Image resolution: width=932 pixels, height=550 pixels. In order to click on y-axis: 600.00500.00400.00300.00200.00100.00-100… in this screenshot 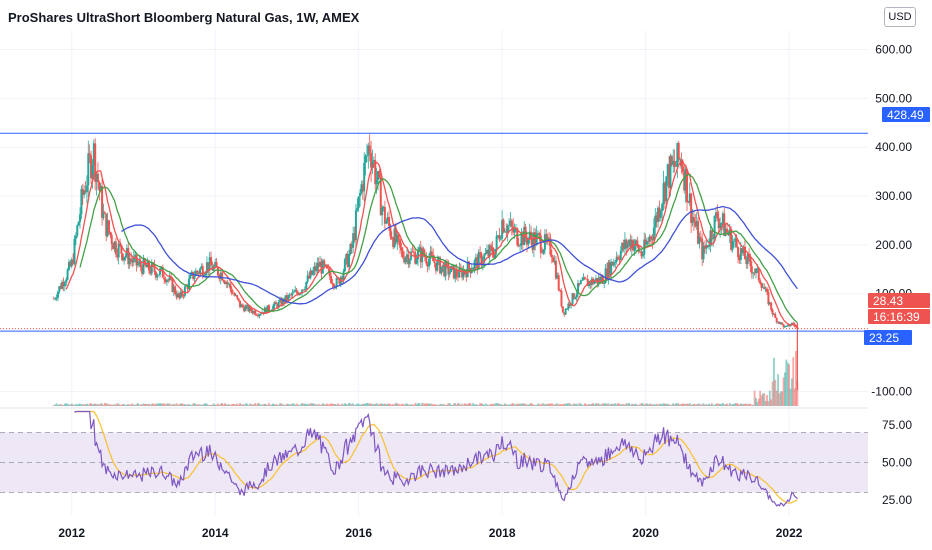, I will do `click(891, 275)`.